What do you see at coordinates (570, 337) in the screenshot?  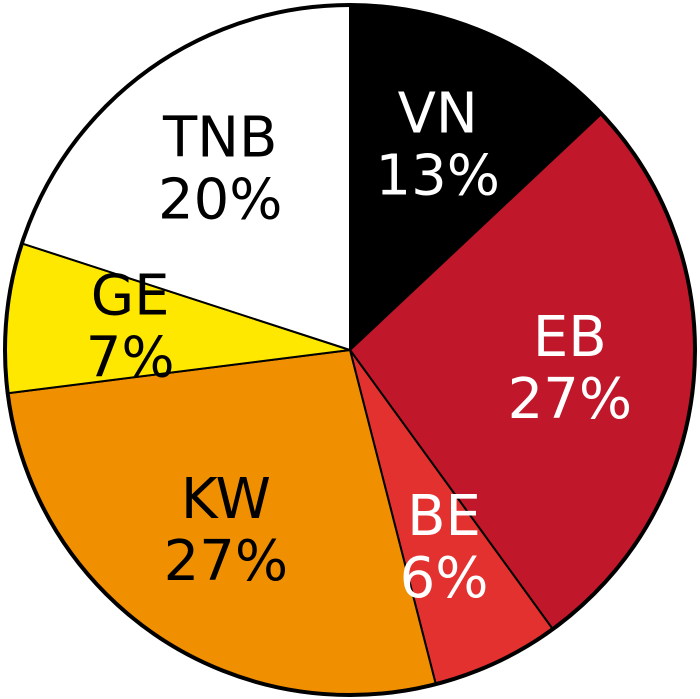 I see `slice-label: EB` at bounding box center [570, 337].